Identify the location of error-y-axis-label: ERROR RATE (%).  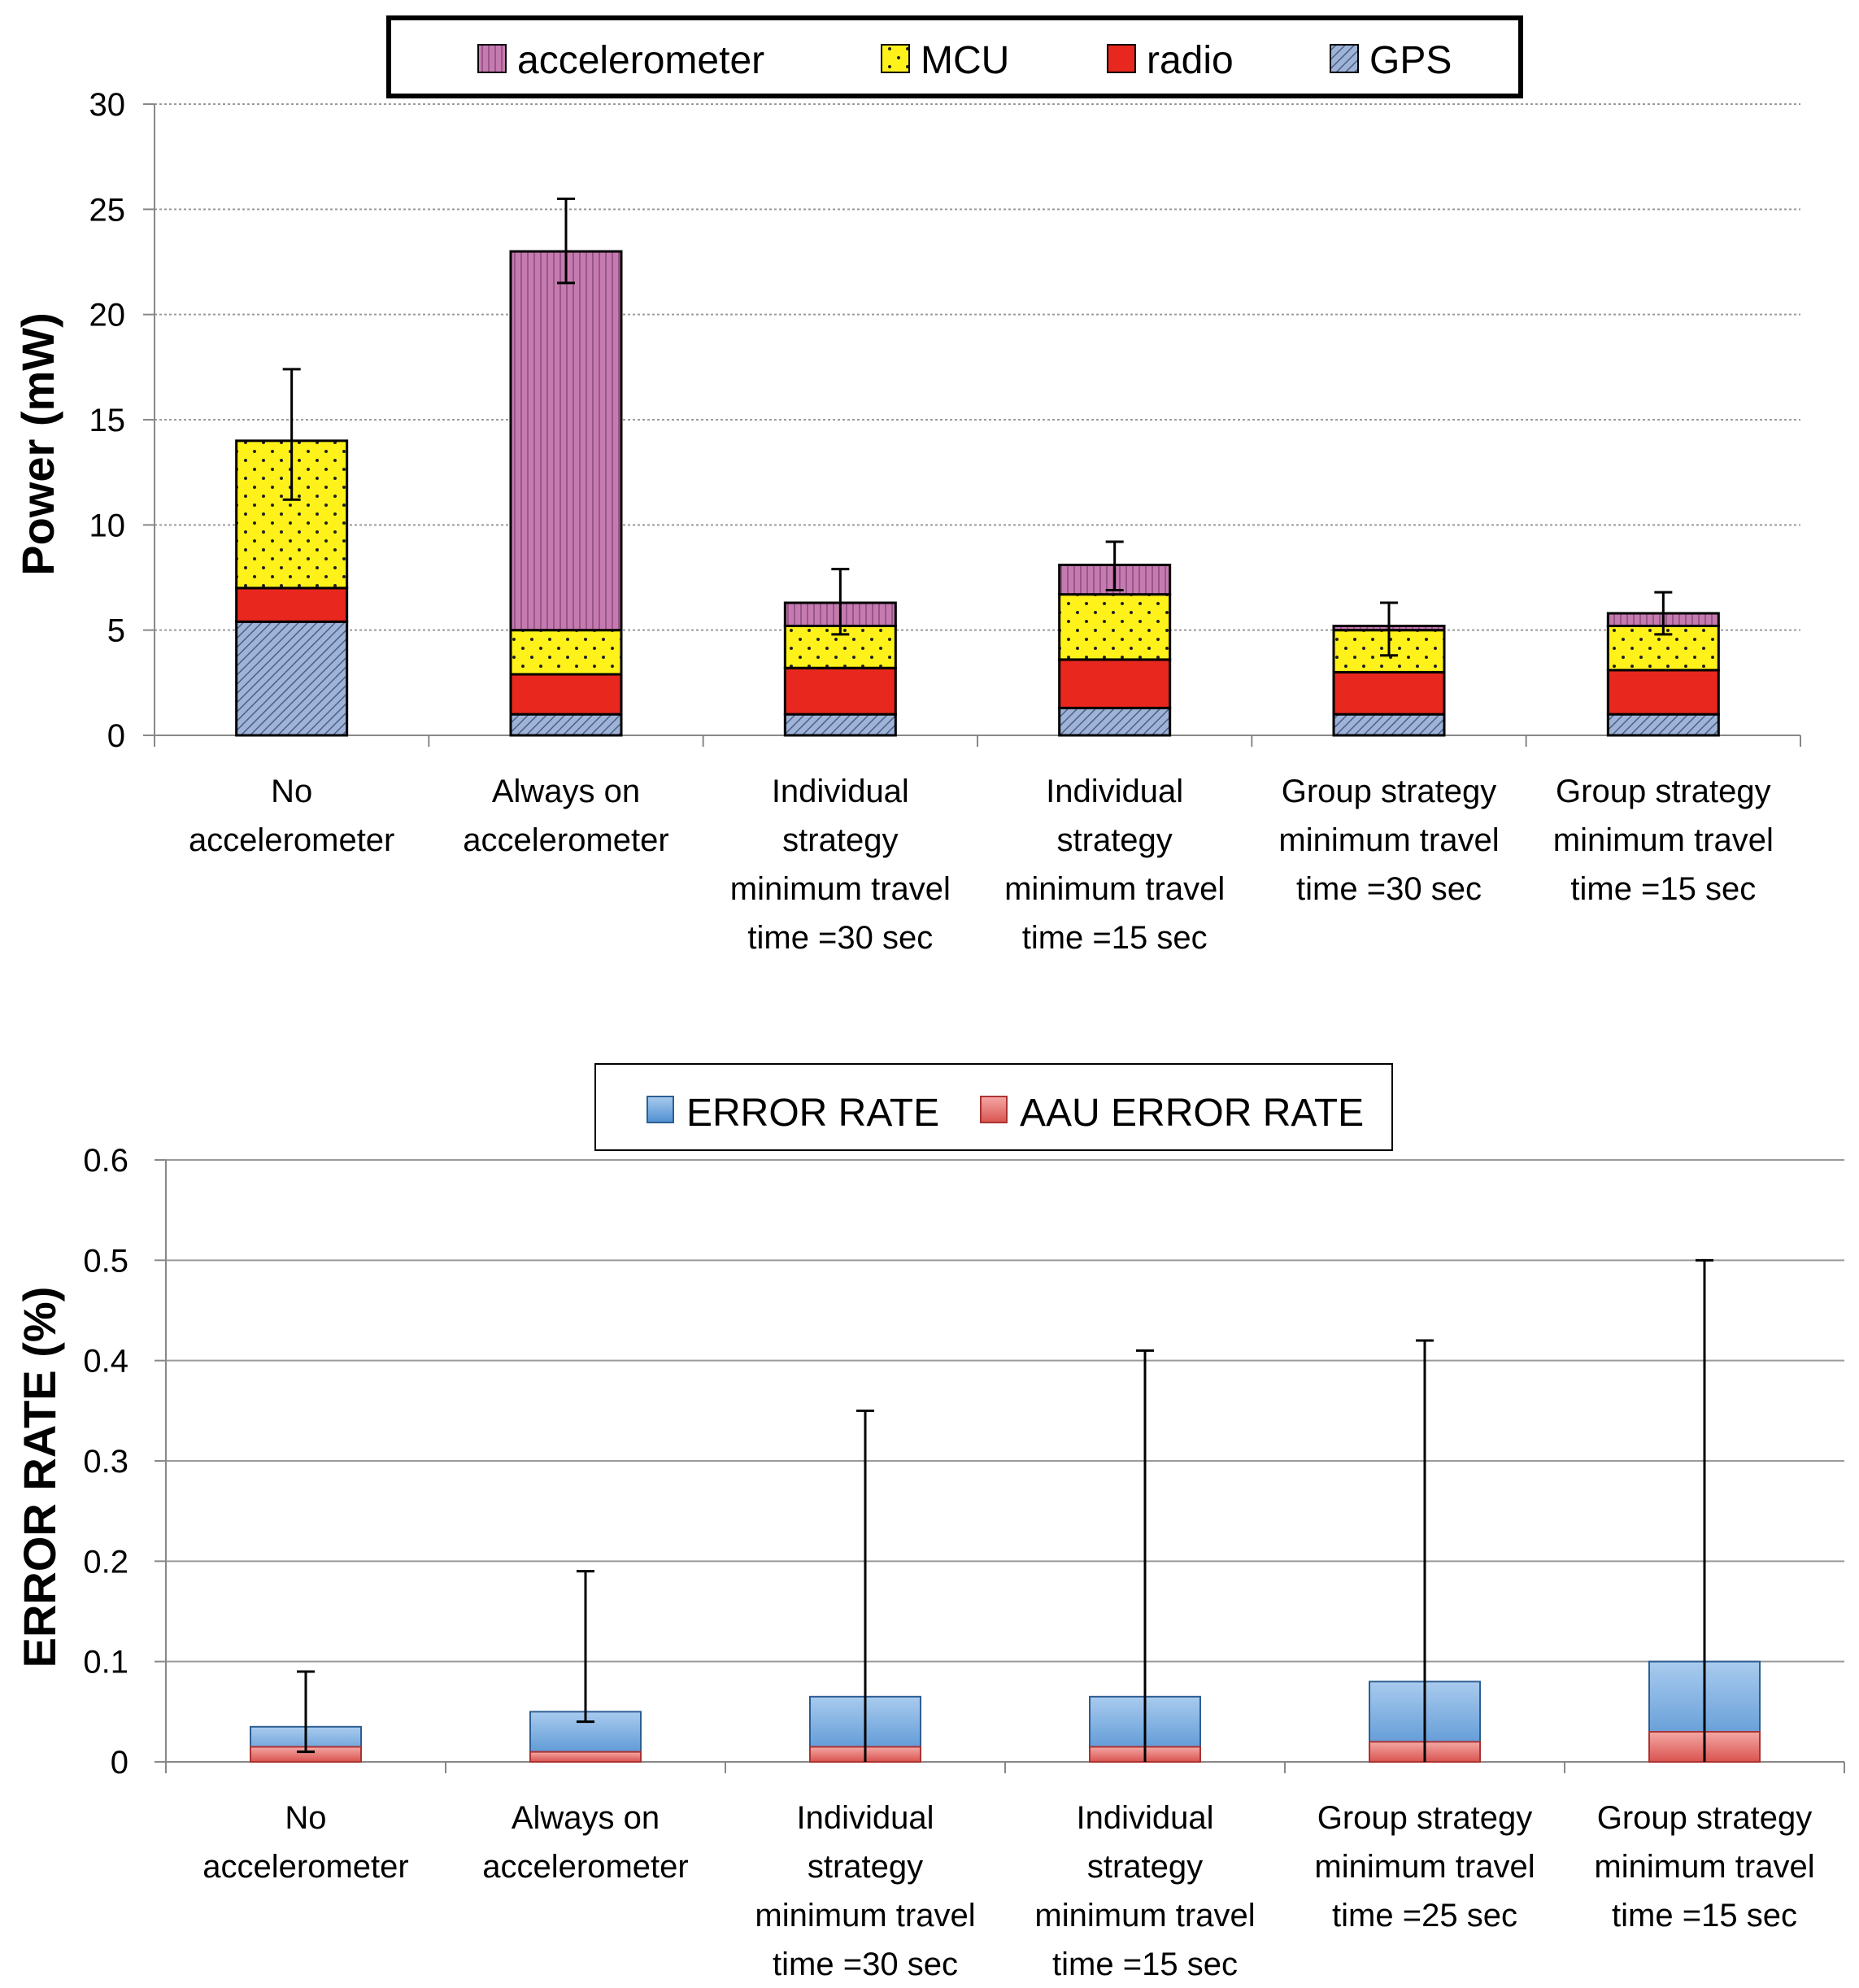
(39, 1477).